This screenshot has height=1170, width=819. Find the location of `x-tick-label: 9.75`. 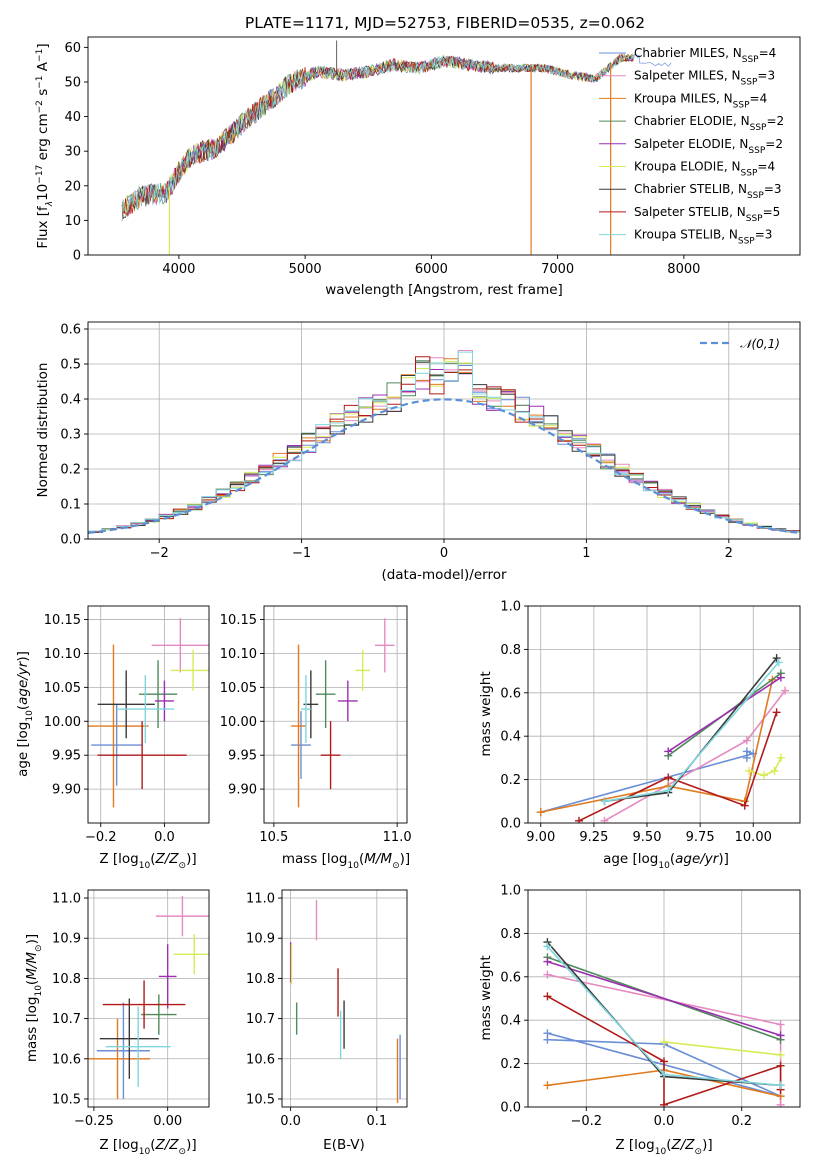

x-tick-label: 9.75 is located at coordinates (700, 837).